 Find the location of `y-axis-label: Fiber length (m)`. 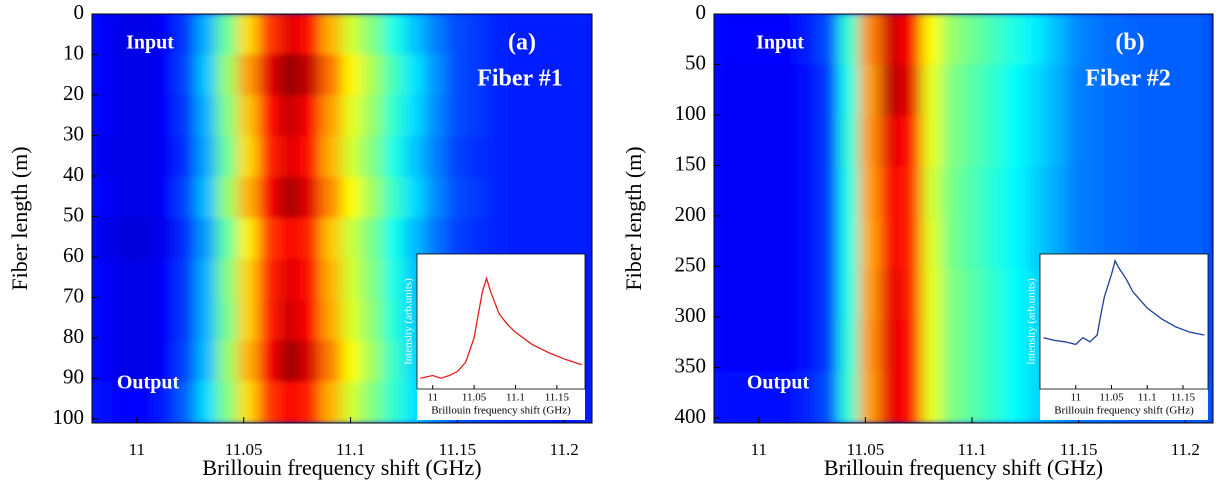

y-axis-label: Fiber length (m) is located at coordinates (19, 218).